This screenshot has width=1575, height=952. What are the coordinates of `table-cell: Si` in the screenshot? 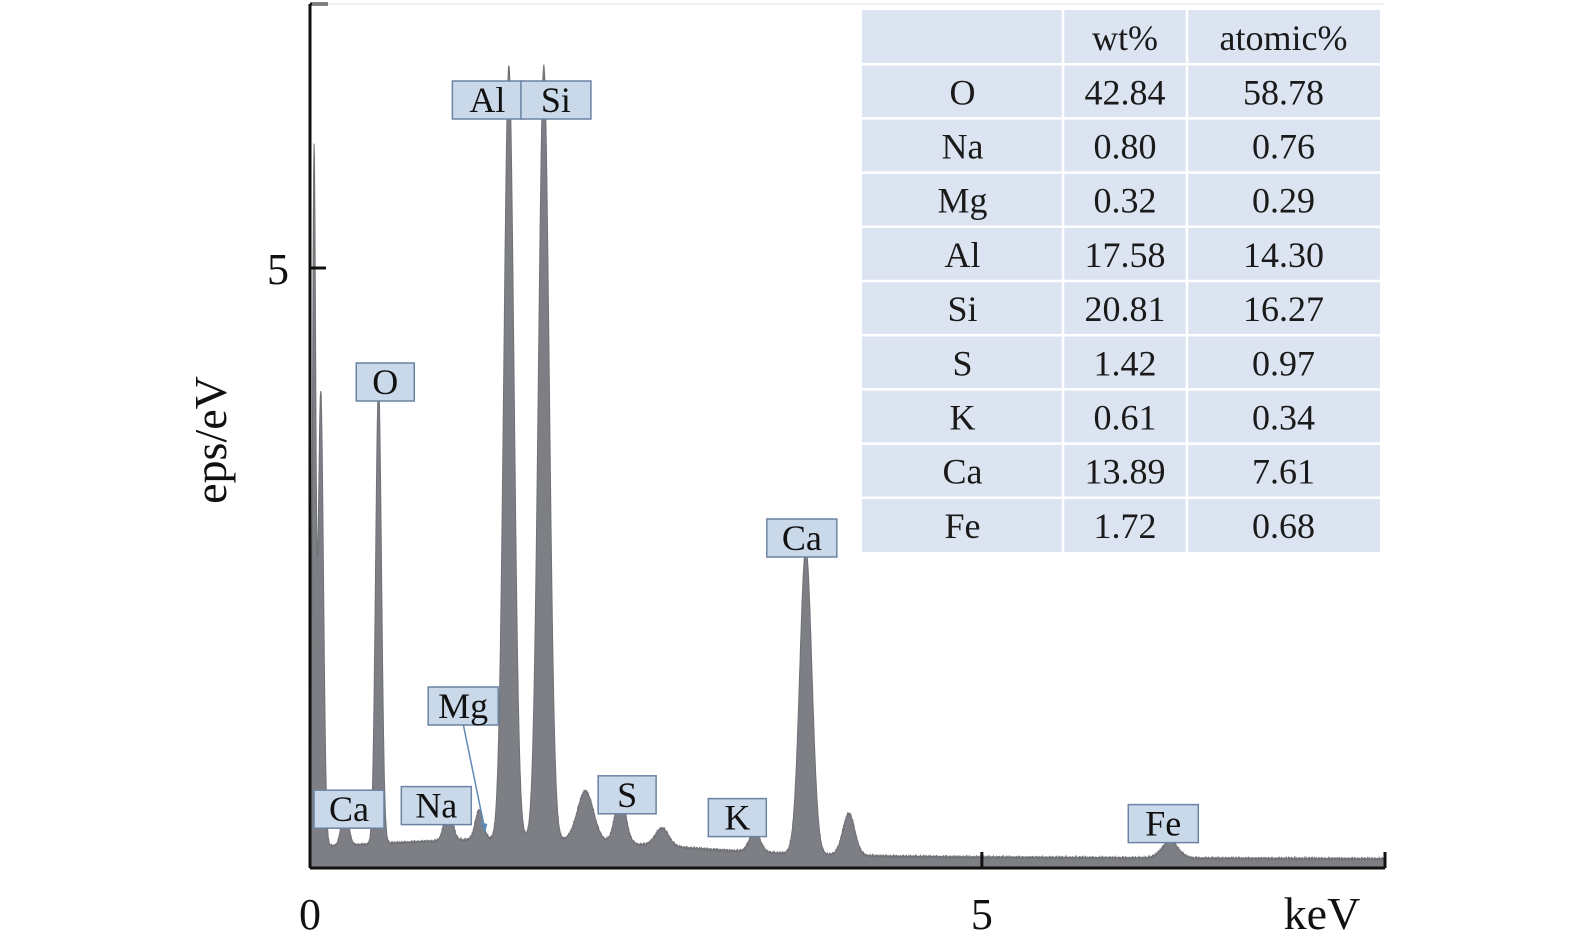 It's located at (962, 309).